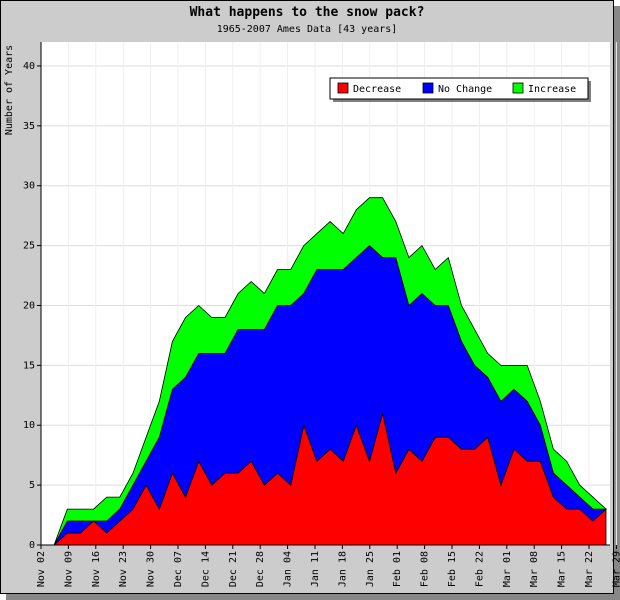  Describe the element at coordinates (425, 569) in the screenshot. I see `x-tick-label: Feb 08` at that location.